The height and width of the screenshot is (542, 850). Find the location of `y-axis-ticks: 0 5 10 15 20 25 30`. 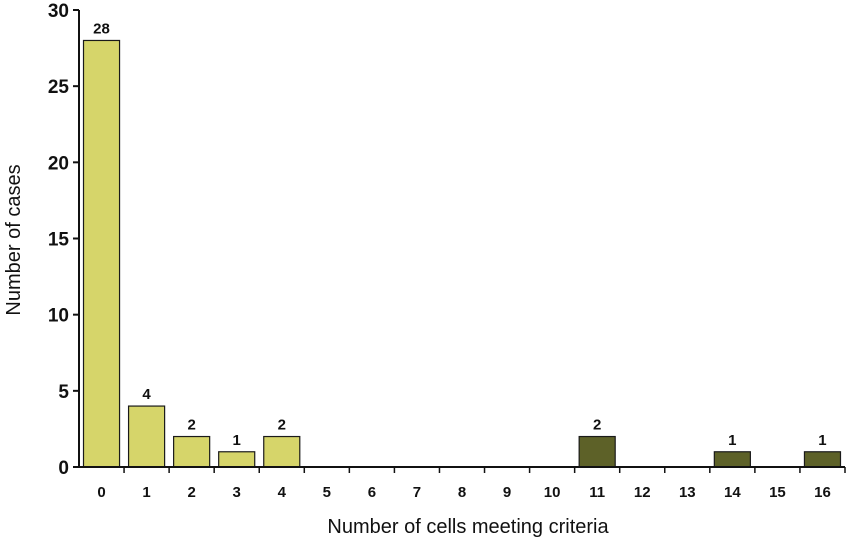

y-axis-ticks: 0 5 10 15 20 25 30 is located at coordinates (63, 240).